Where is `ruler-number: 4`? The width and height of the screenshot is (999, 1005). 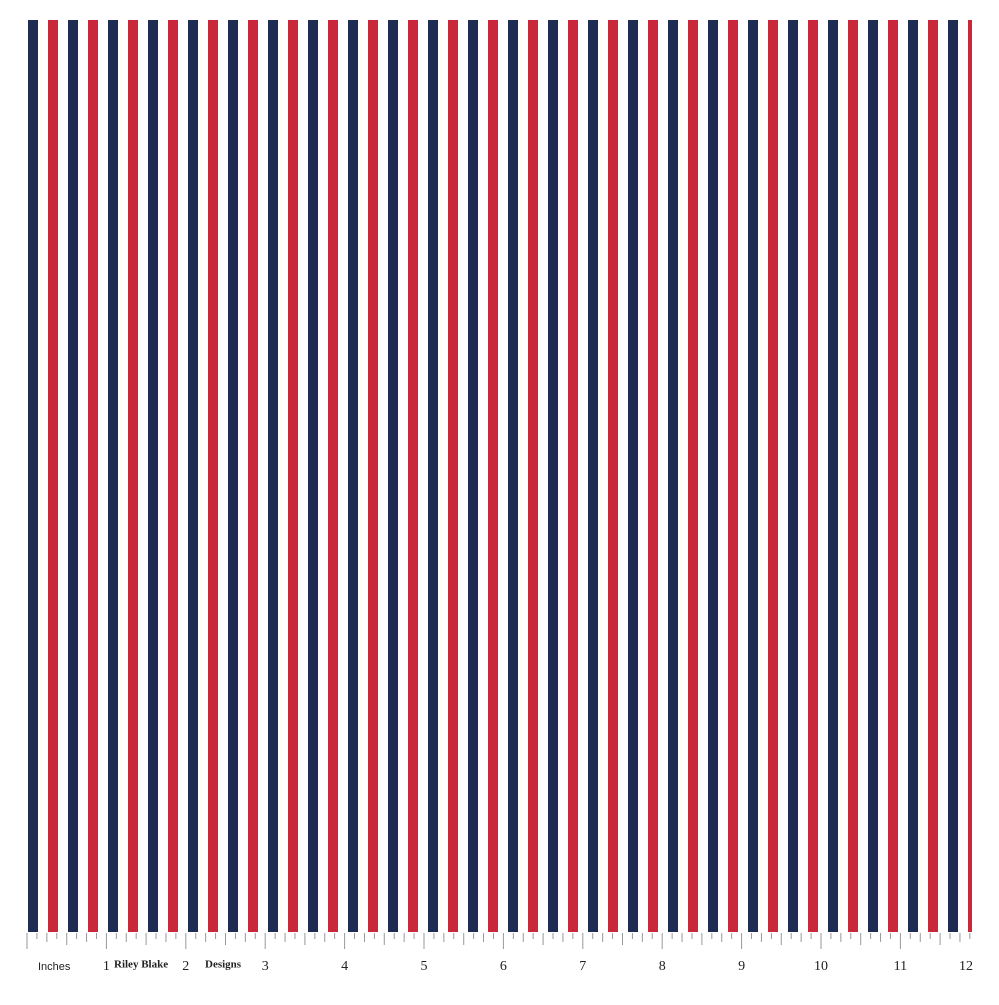 ruler-number: 4 is located at coordinates (344, 966).